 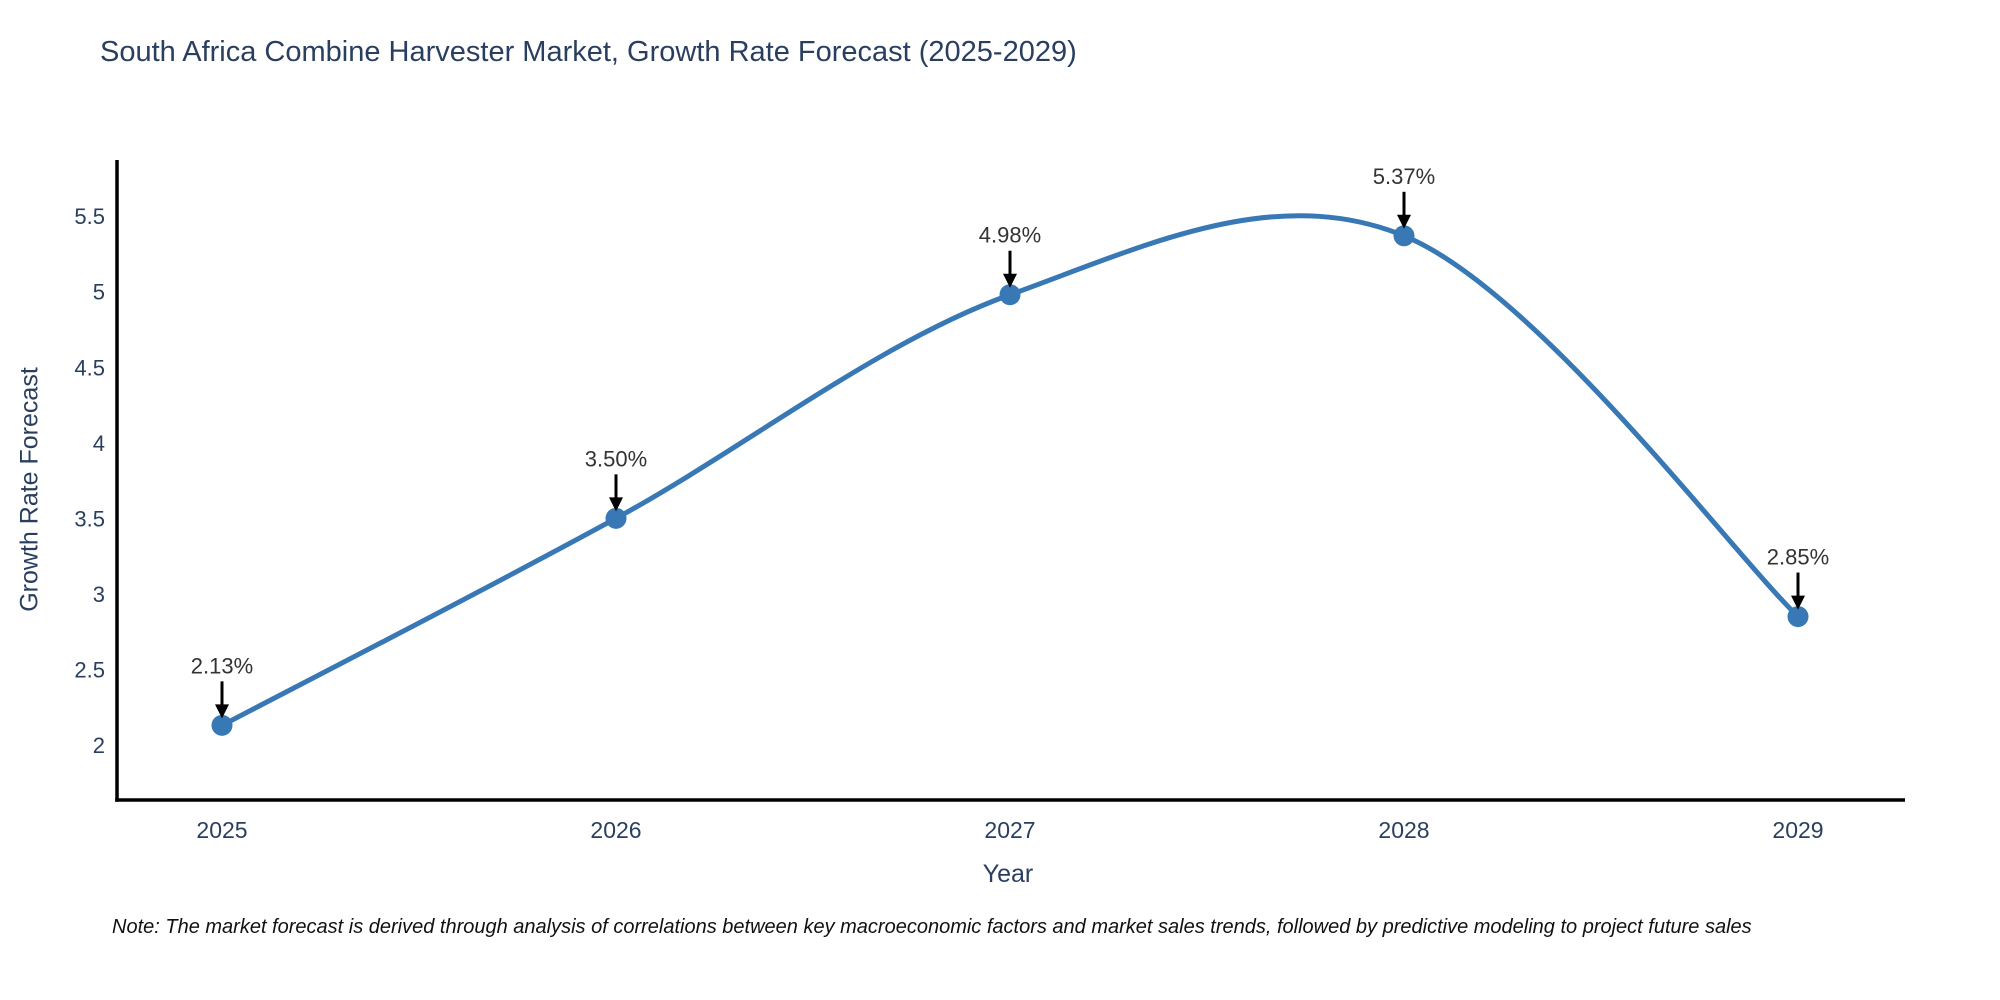 What do you see at coordinates (221, 830) in the screenshot?
I see `x-tick-label-2025: 2025` at bounding box center [221, 830].